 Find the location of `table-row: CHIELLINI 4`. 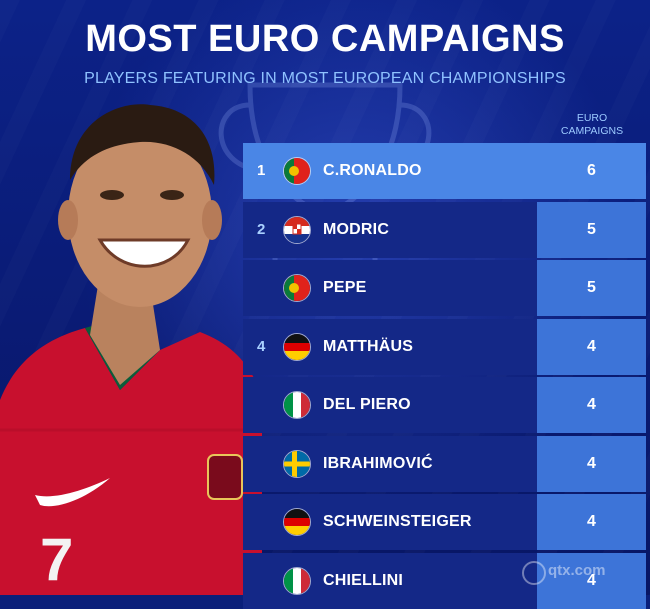

table-row: CHIELLINI 4 is located at coordinates (444, 580).